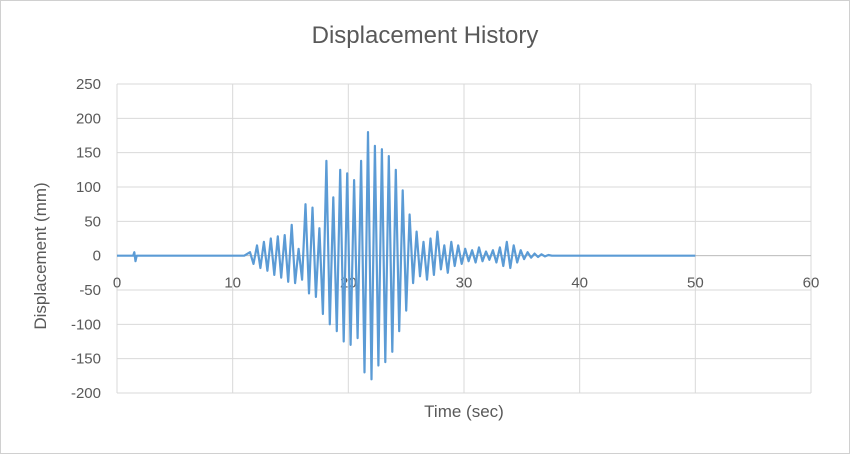 The width and height of the screenshot is (850, 454). What do you see at coordinates (92, 221) in the screenshot?
I see `y-tick-label: 50` at bounding box center [92, 221].